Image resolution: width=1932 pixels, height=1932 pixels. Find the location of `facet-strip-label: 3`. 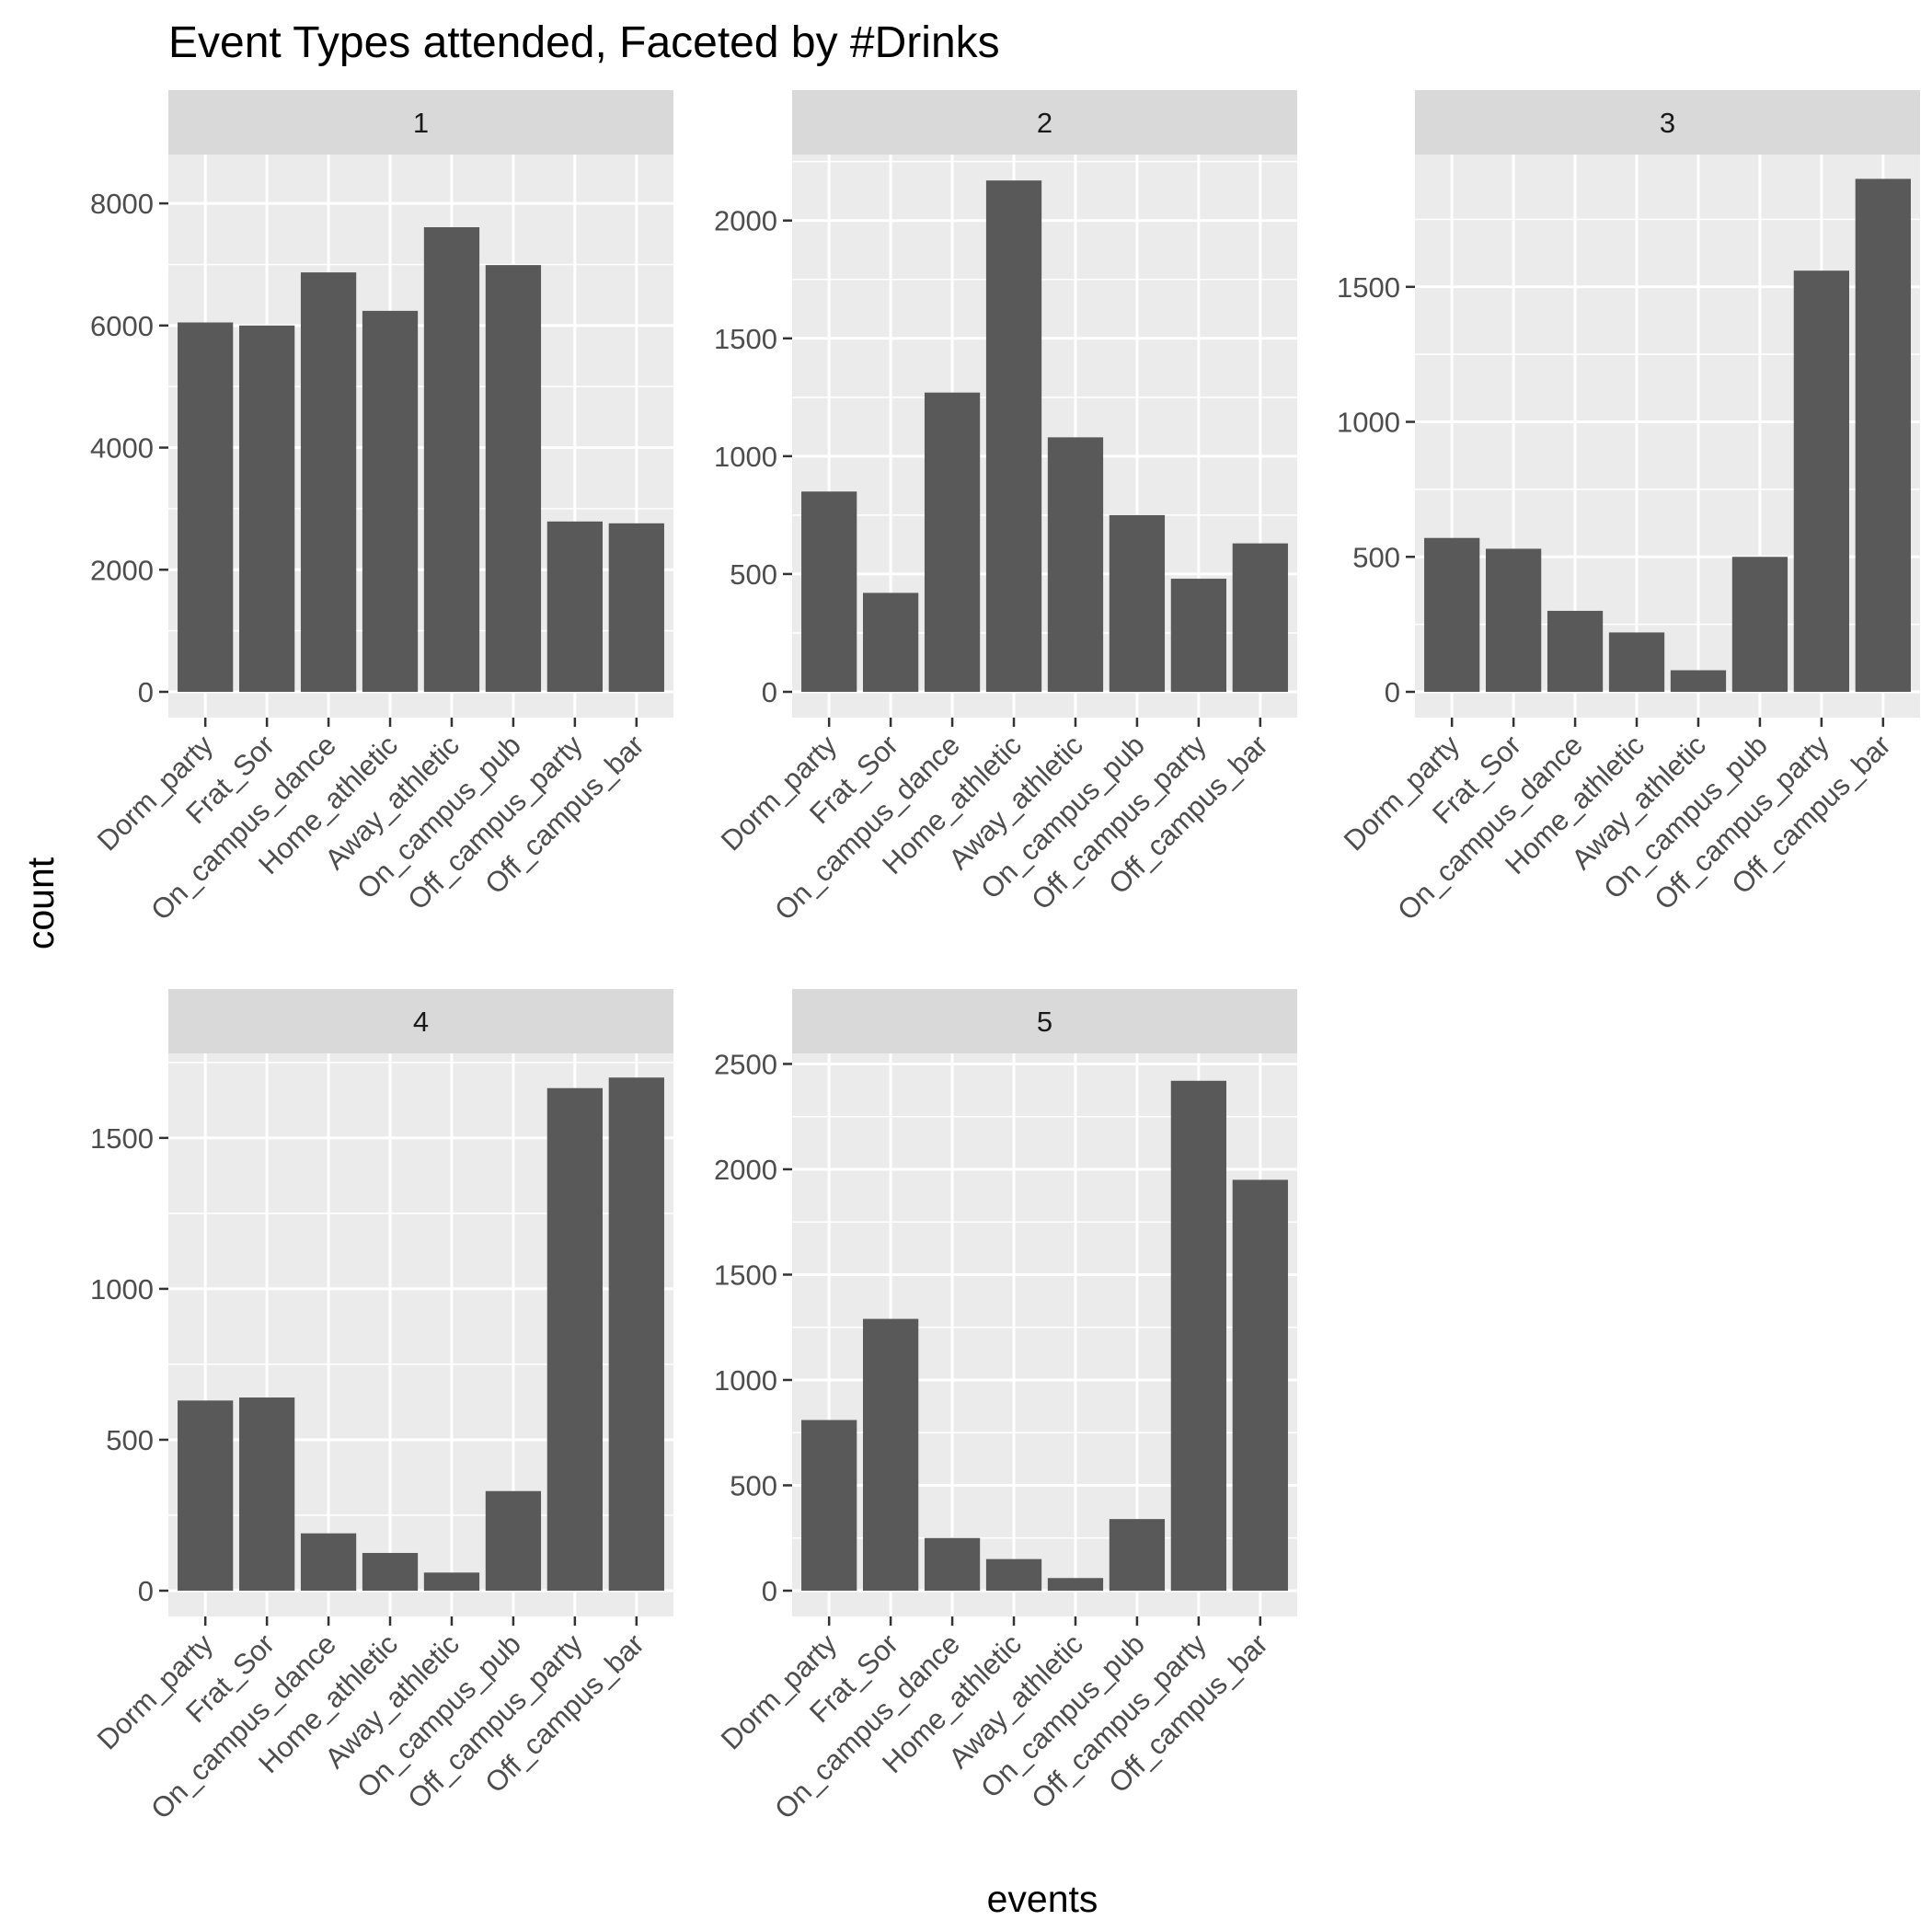

facet-strip-label: 3 is located at coordinates (1667, 123).